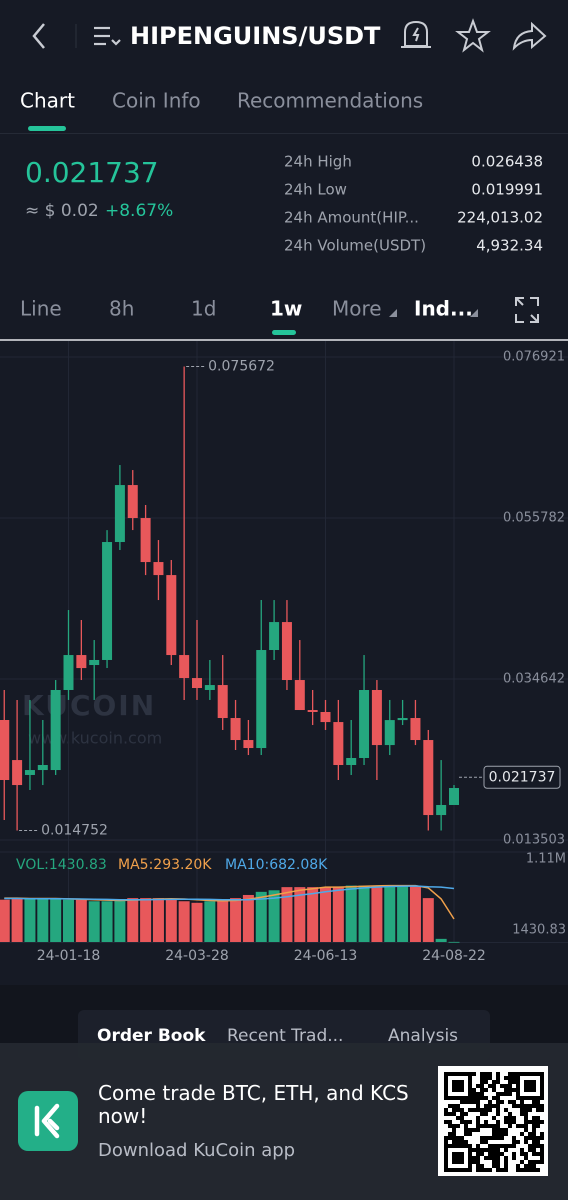 The image size is (568, 1200). What do you see at coordinates (74, 830) in the screenshot?
I see `low-label: 0.014752` at bounding box center [74, 830].